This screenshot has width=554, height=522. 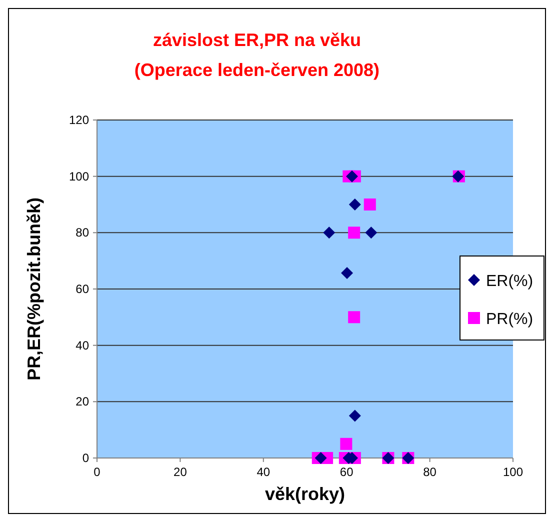 I want to click on x-tick-label: 60, so click(x=347, y=472).